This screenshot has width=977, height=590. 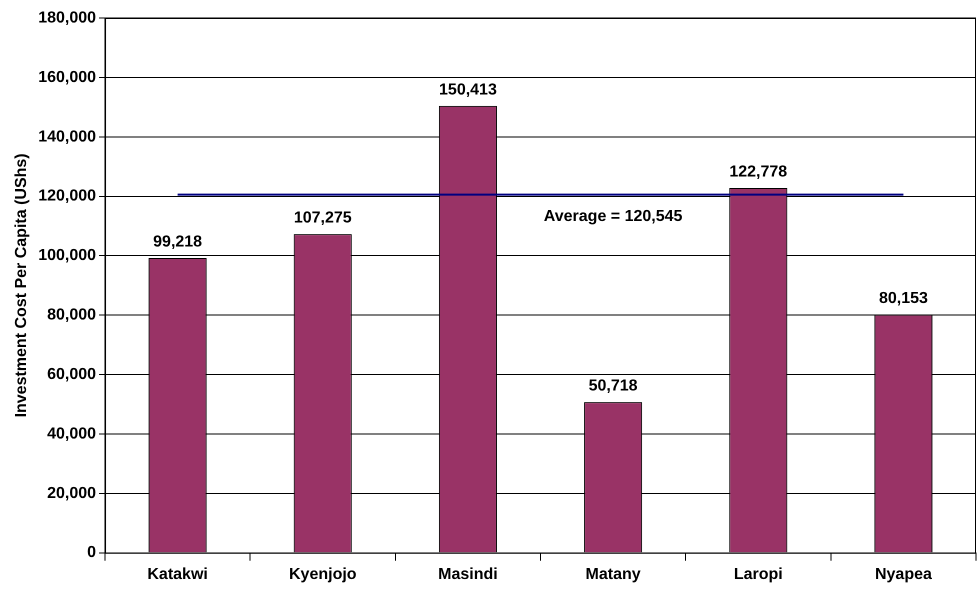 What do you see at coordinates (758, 574) in the screenshot?
I see `x-tick-label: Laropi` at bounding box center [758, 574].